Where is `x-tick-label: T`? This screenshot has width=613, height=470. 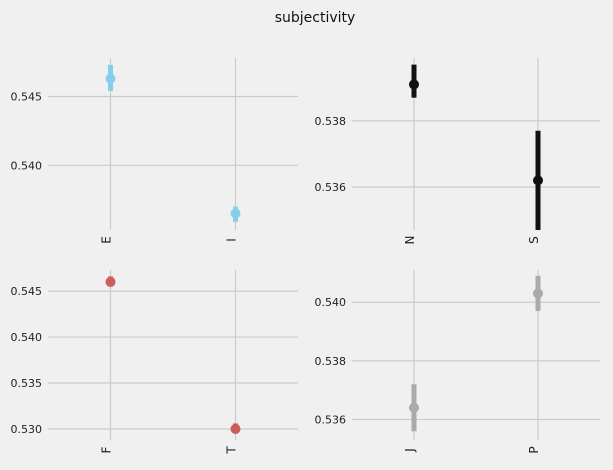 x-tick-label: T is located at coordinates (232, 450).